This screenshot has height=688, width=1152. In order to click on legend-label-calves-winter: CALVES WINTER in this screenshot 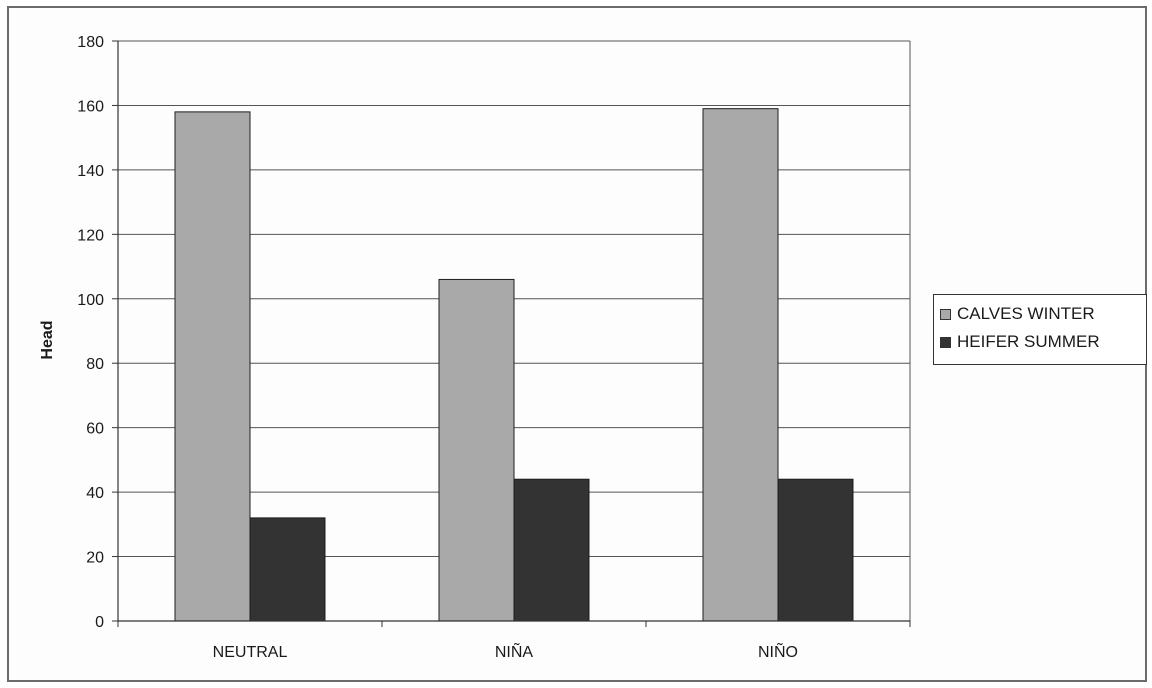, I will do `click(1026, 313)`.